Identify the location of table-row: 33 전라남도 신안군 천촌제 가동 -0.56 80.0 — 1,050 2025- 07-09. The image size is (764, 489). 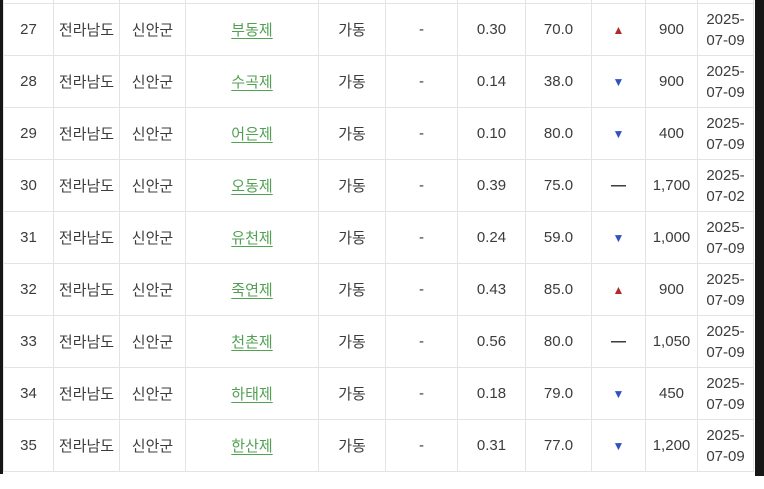
(378, 341).